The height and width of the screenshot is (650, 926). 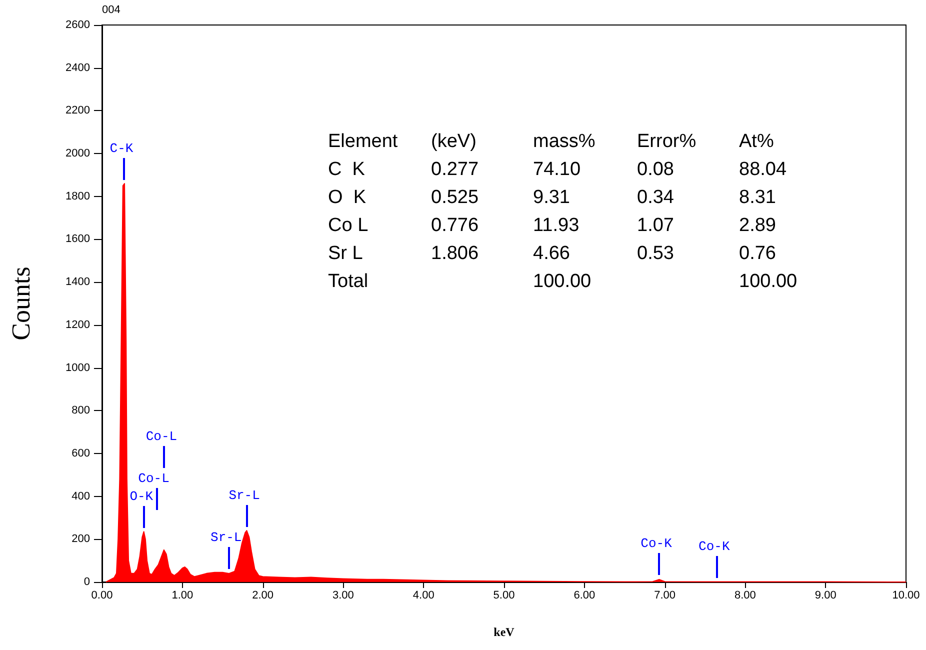 What do you see at coordinates (263, 596) in the screenshot?
I see `x-tick-label: 2.00` at bounding box center [263, 596].